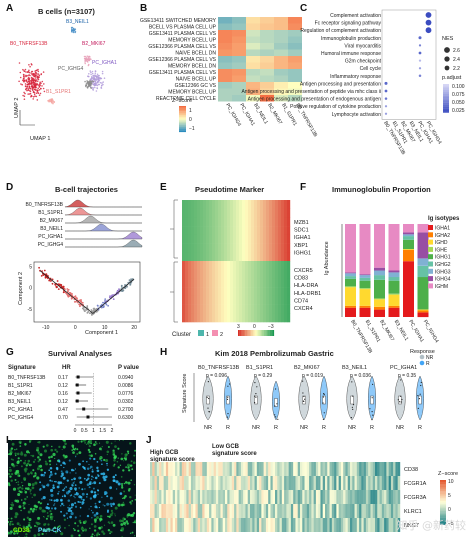 This screenshot has height=545, width=474. What do you see at coordinates (63, 418) in the screenshot?
I see `forest-hr-label: 0.70` at bounding box center [63, 418].